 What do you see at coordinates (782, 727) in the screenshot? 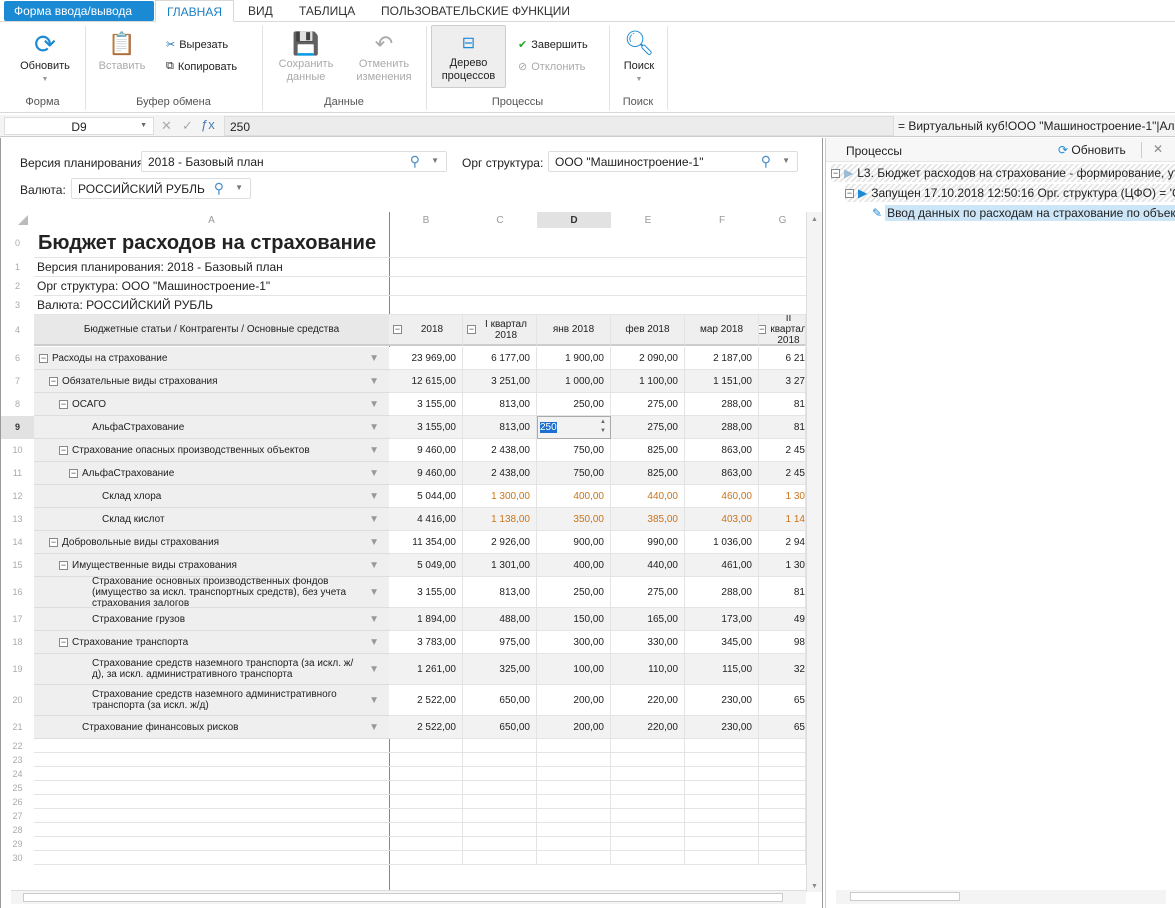
I see `data-cell: 65` at bounding box center [782, 727].